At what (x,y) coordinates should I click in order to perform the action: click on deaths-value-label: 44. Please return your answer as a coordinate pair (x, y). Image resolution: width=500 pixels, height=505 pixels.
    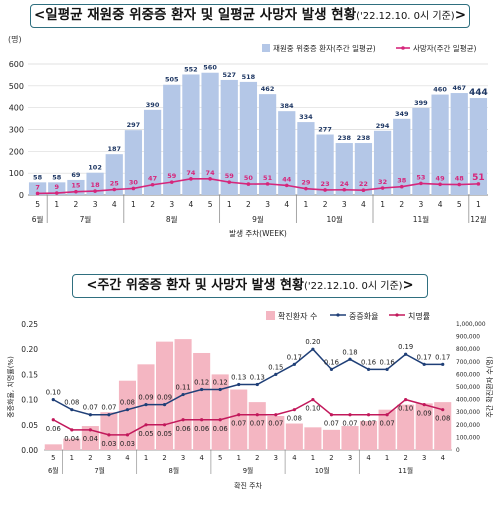
    Looking at the image, I should click on (287, 179).